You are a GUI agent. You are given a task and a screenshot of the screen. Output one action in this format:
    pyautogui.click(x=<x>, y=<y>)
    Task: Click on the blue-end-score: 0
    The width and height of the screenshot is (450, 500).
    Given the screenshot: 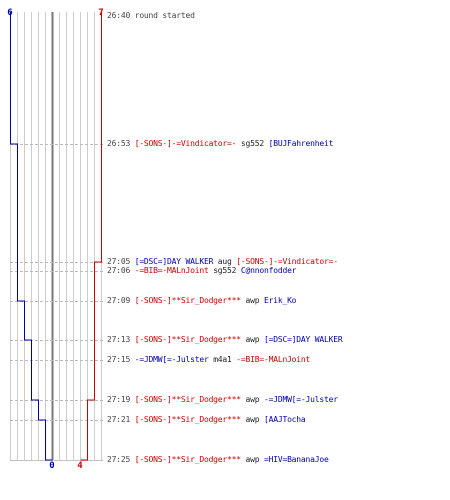 What is the action you would take?
    pyautogui.click(x=51, y=466)
    